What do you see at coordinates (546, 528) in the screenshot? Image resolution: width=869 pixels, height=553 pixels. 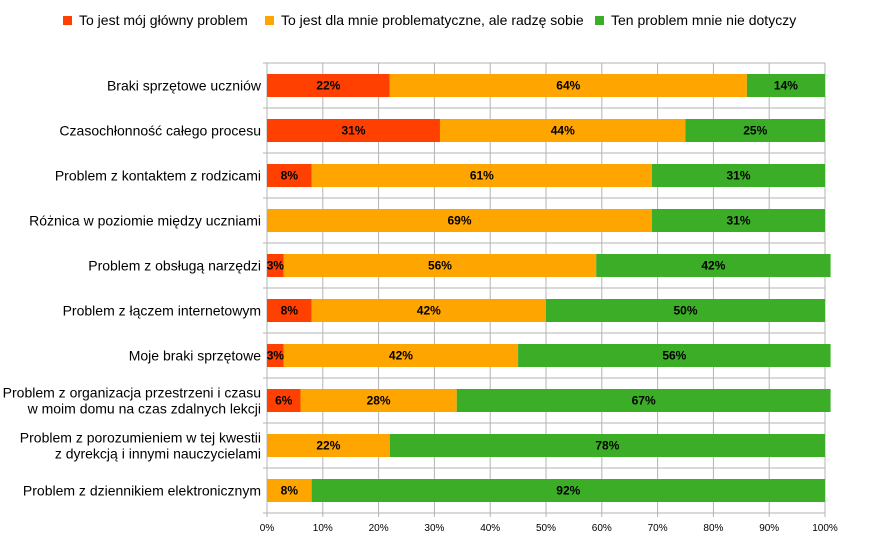 I see `x-tick-label: 50%` at bounding box center [546, 528].